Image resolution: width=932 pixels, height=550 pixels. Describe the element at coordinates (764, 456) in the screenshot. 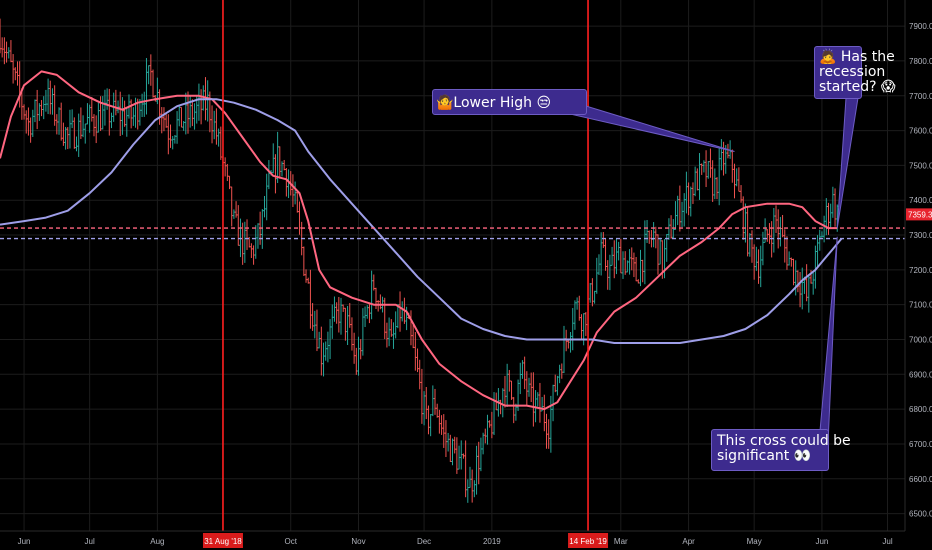

I see `callout-cross-line-2: significant 👀` at that location.